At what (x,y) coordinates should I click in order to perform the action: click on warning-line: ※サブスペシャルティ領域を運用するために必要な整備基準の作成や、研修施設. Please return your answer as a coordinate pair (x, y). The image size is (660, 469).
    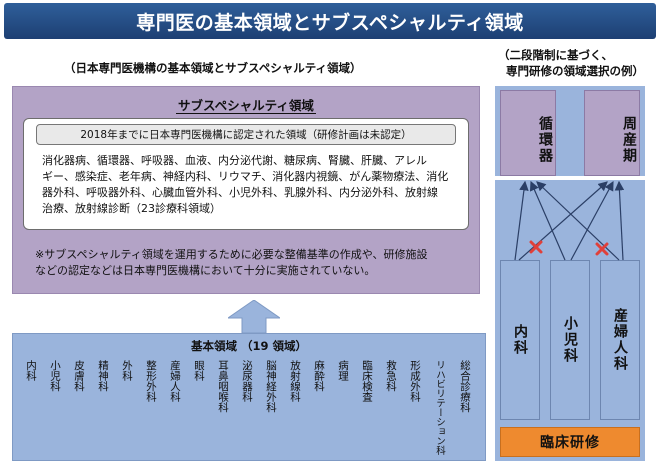
    Looking at the image, I should click on (231, 254).